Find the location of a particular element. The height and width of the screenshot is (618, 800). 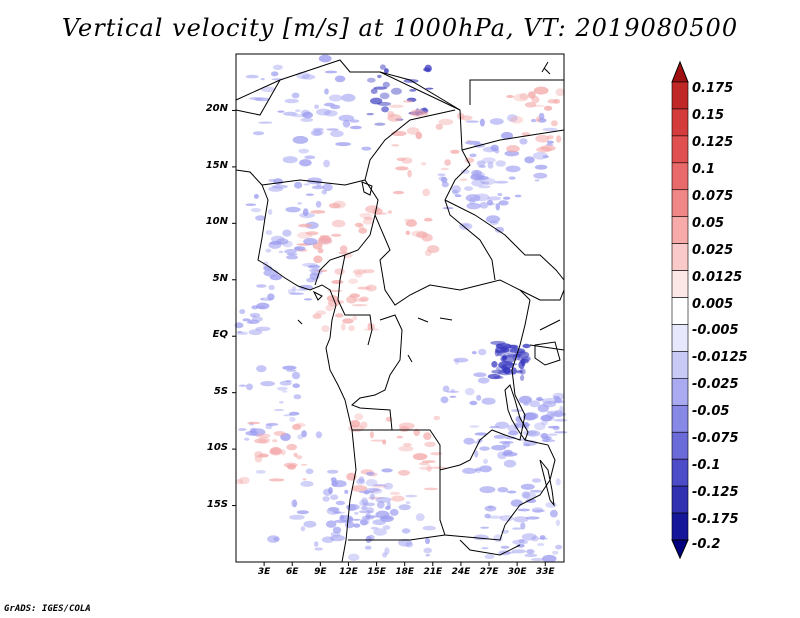

lat-label: 15S is located at coordinates (217, 504).